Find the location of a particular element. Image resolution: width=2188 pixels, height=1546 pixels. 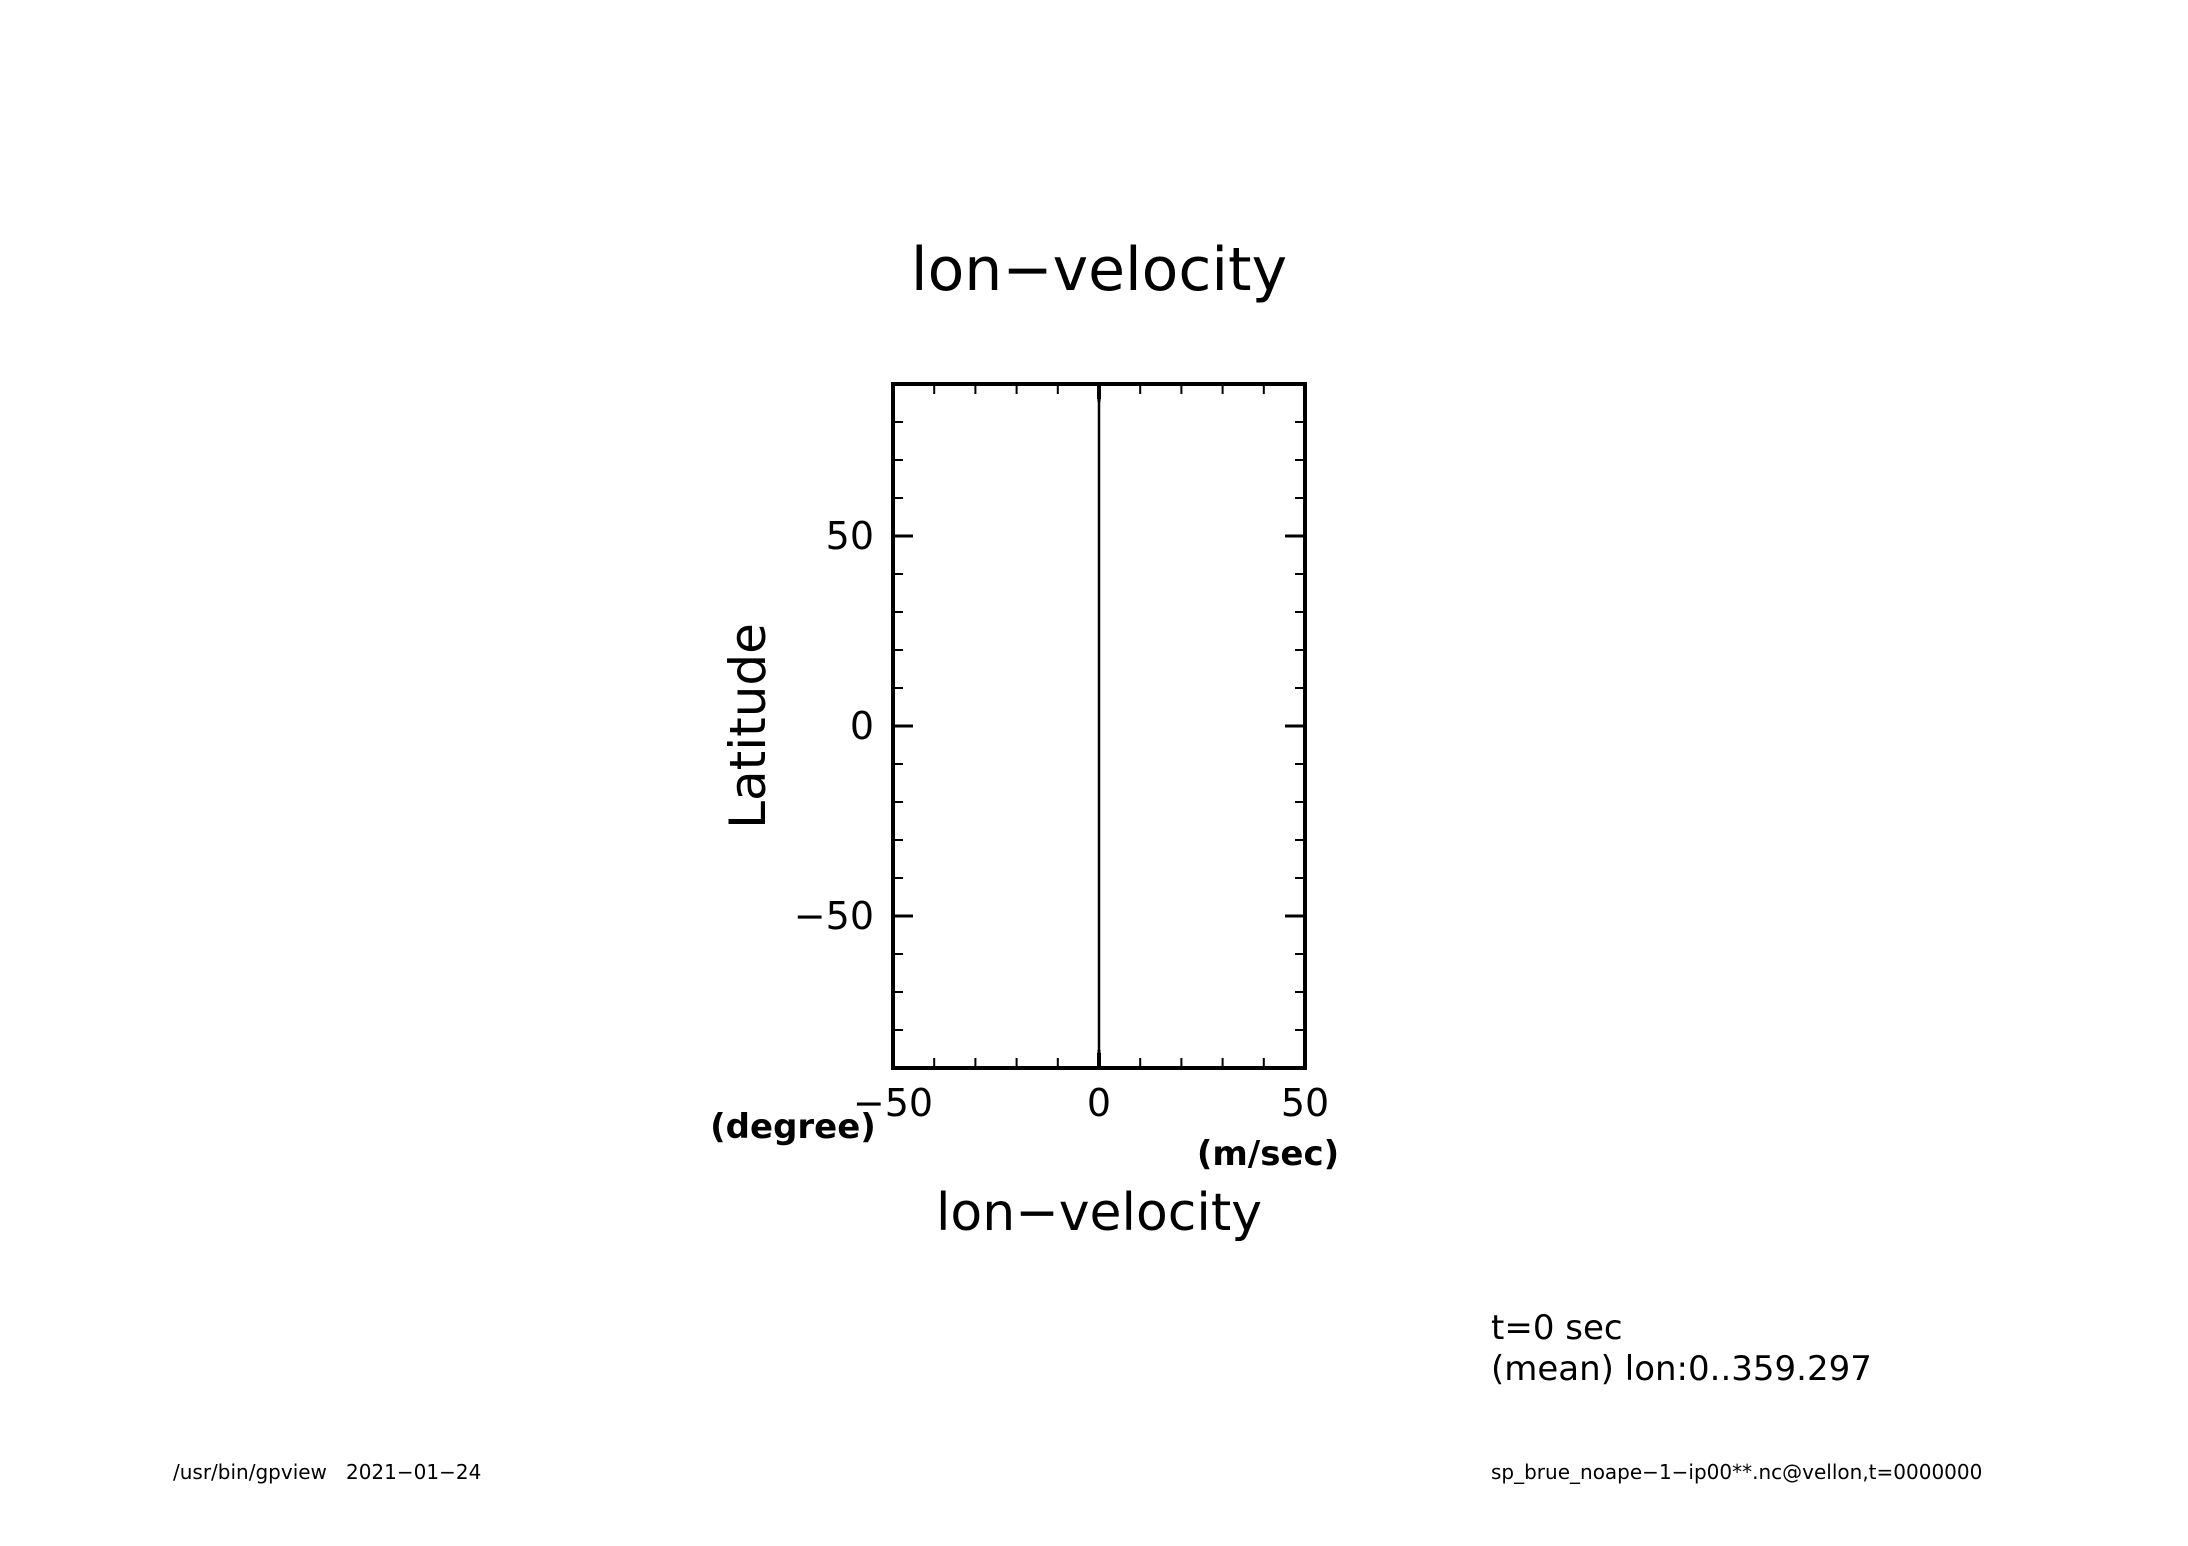

x-axis-label: lon−velocity is located at coordinates (1099, 1213).